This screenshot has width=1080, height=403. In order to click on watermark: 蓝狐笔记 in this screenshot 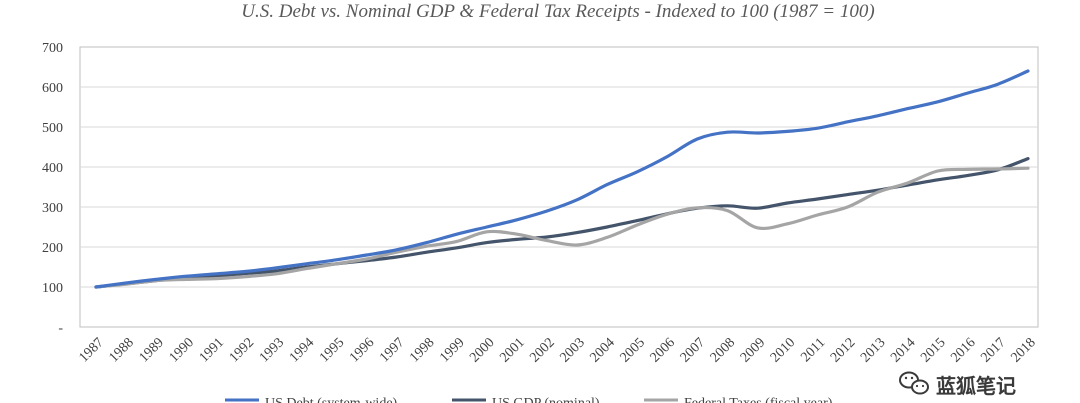, I will do `click(957, 384)`.